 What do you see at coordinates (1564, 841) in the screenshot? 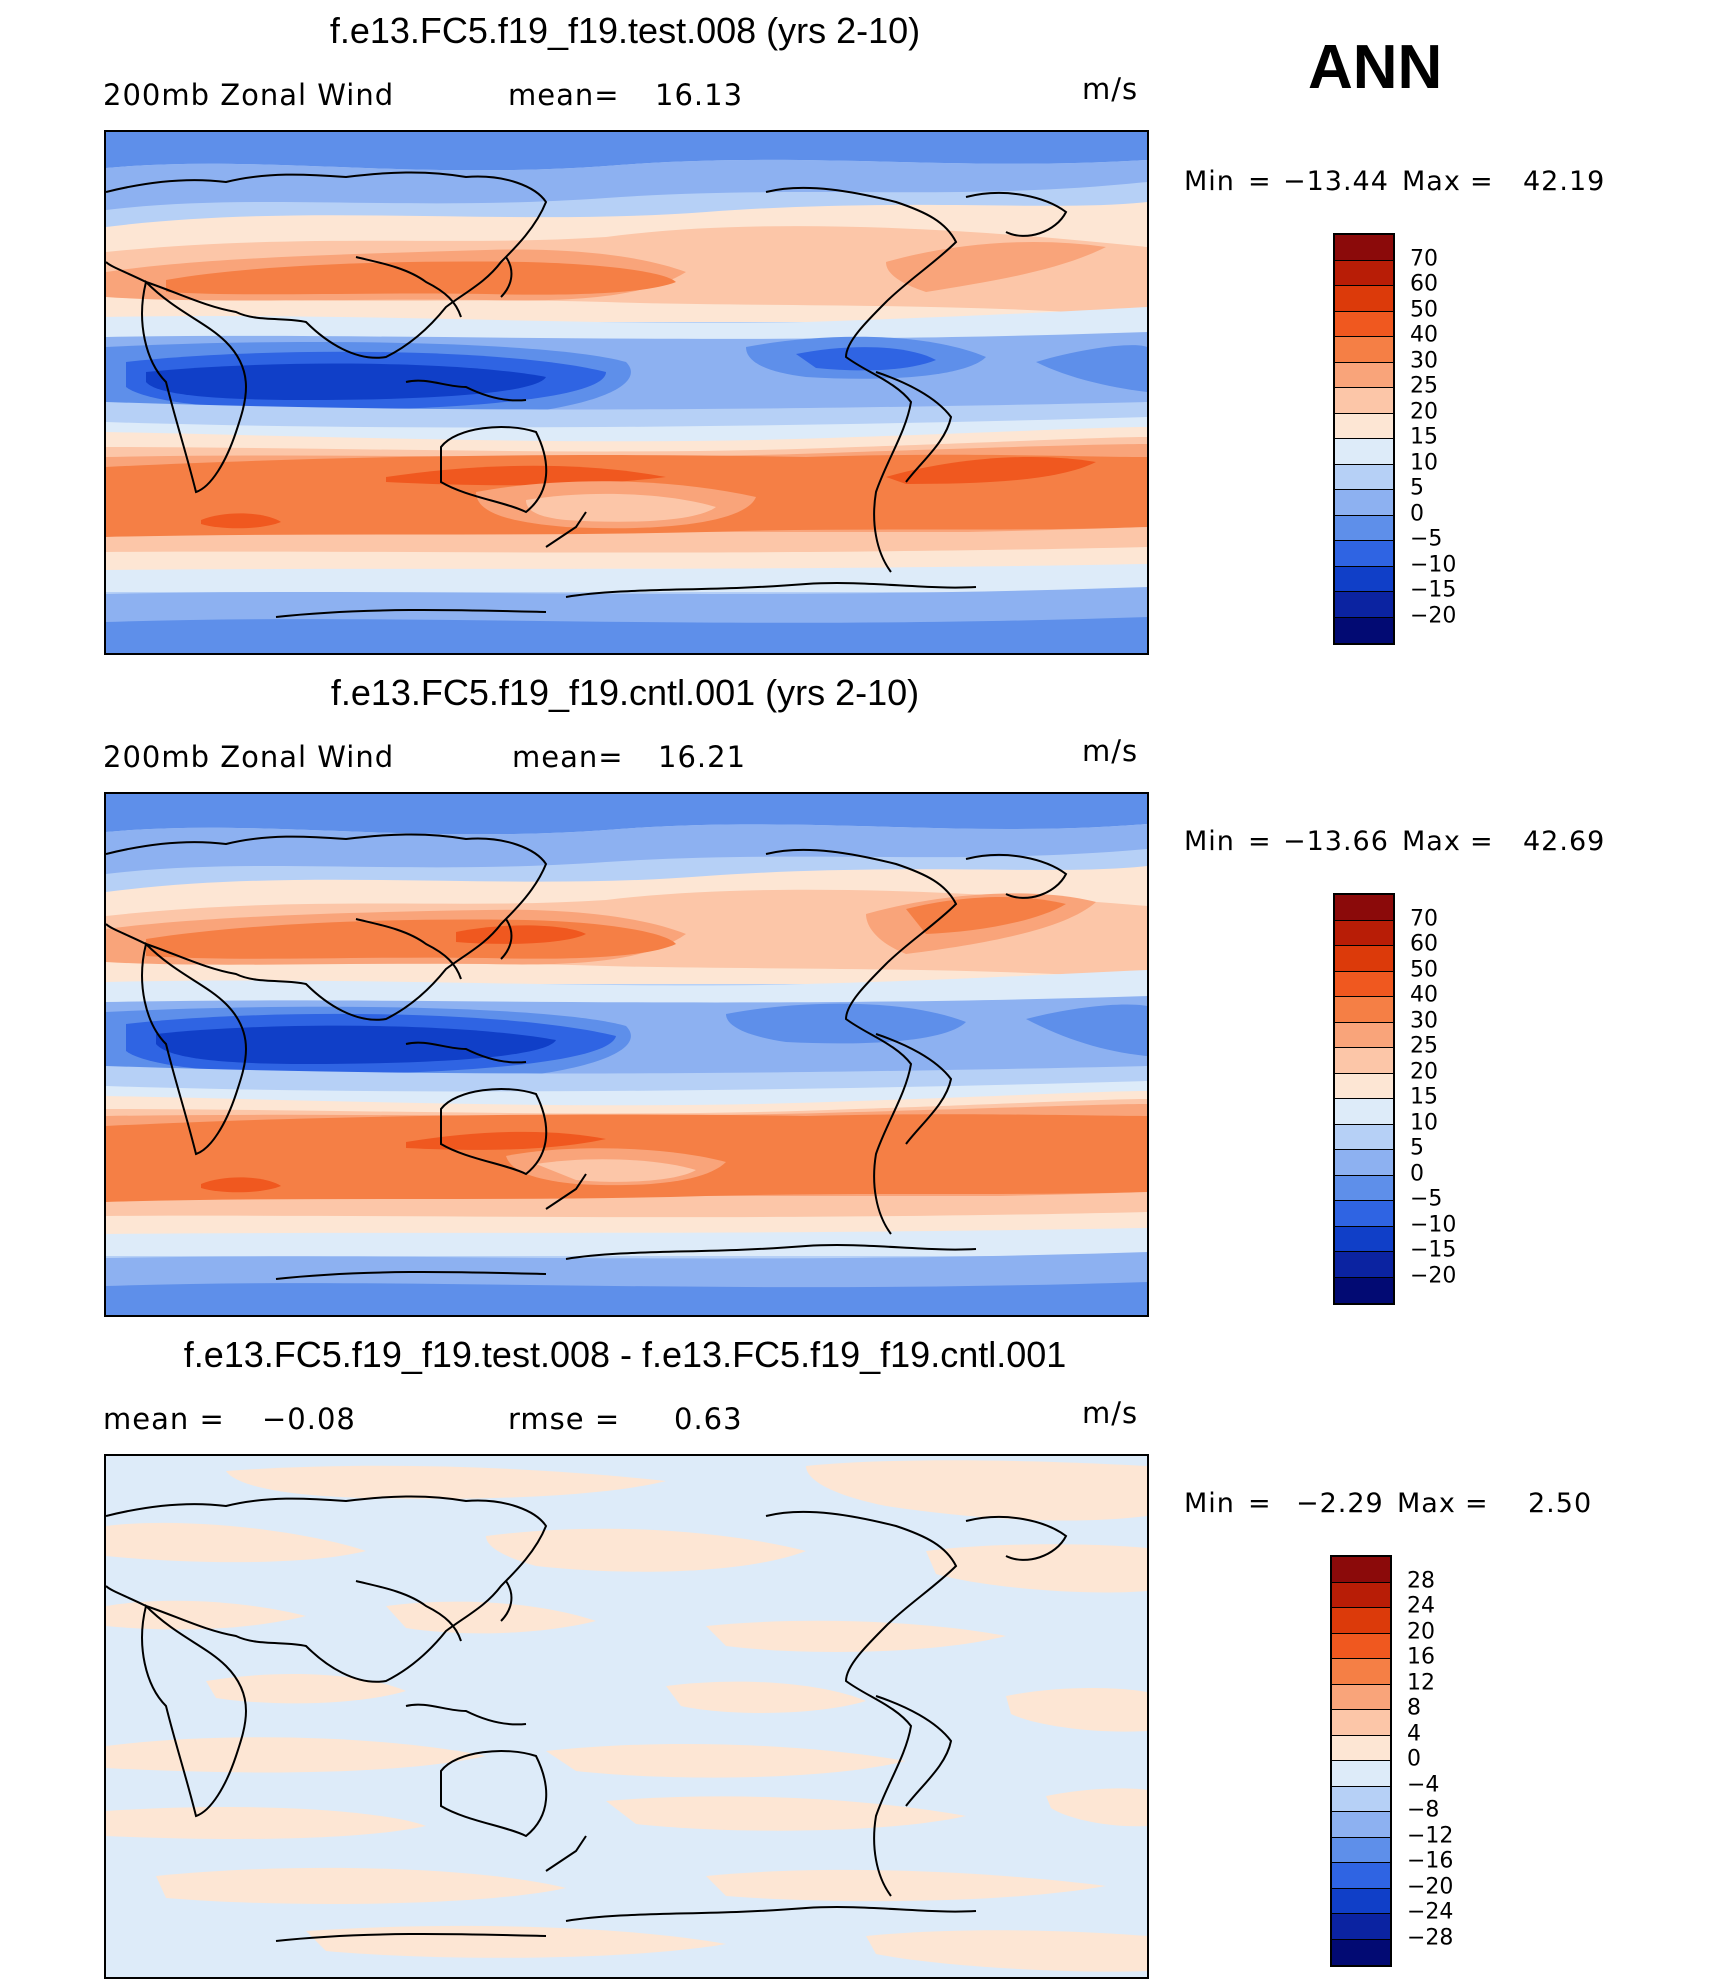
I see `panel-2-max-value: 42.69` at bounding box center [1564, 841].